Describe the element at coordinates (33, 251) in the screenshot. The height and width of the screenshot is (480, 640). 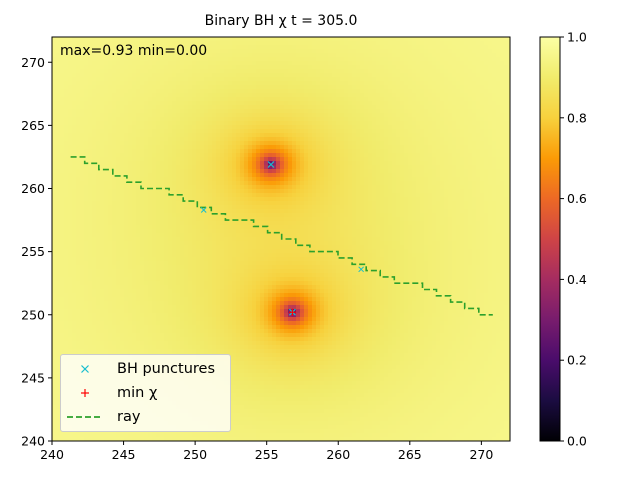
I see `y-tick-label: 255` at that location.